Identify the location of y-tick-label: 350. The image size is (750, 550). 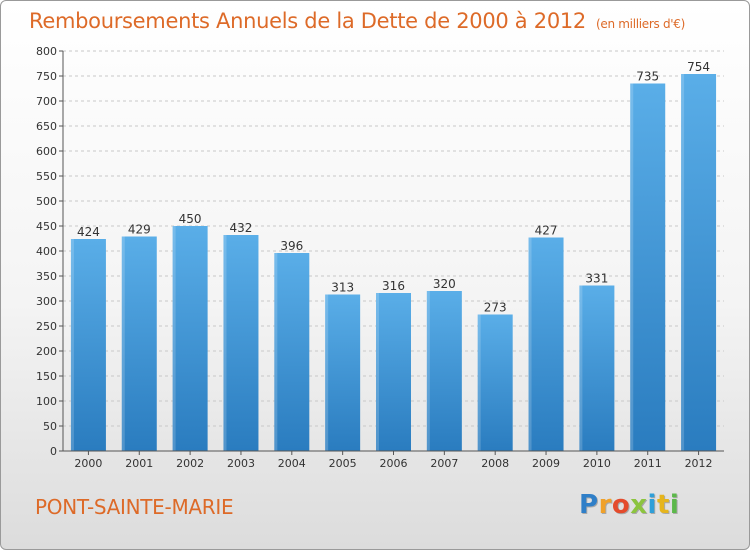
(46, 276).